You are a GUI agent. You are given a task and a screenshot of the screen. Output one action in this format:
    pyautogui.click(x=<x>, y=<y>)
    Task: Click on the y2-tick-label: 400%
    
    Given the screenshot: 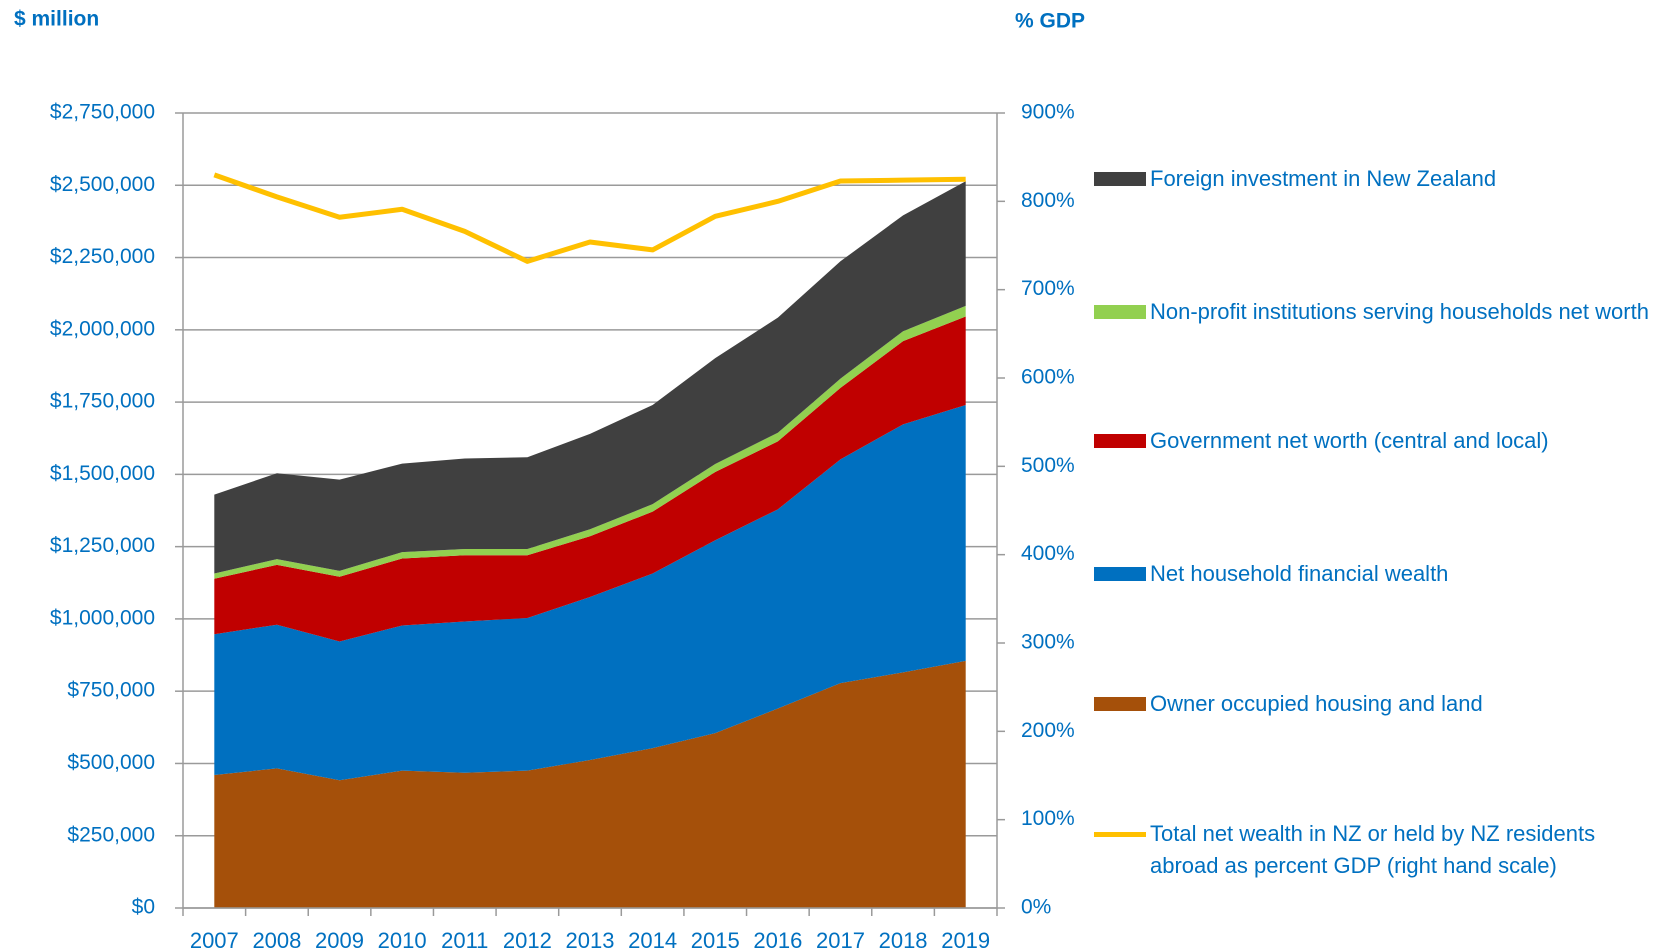 What is the action you would take?
    pyautogui.click(x=1048, y=553)
    